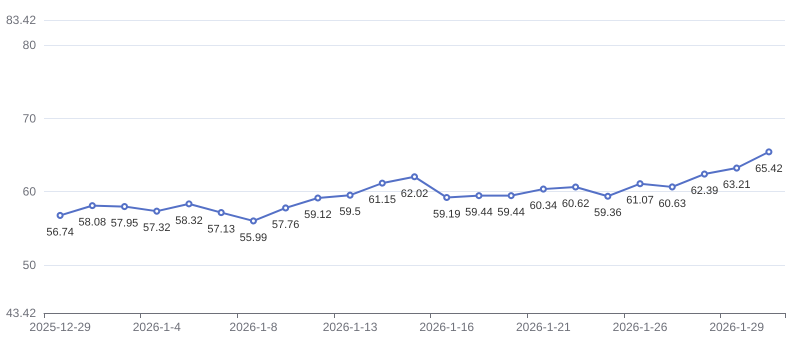  I want to click on y-tick-label: 60, so click(29, 191).